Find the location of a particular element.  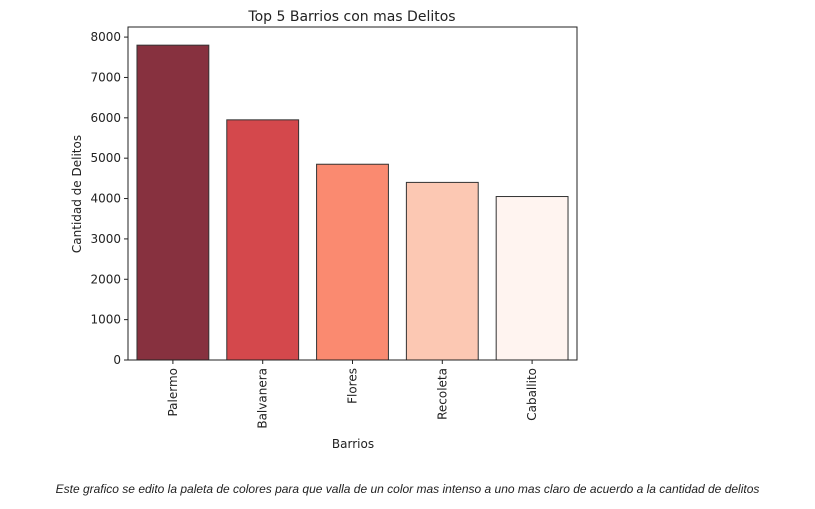

y-tick-label: 2000 is located at coordinates (105, 279).